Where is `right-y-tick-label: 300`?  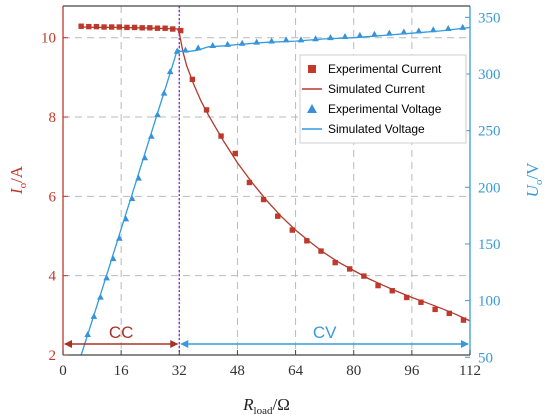
right-y-tick-label: 300 is located at coordinates (489, 75).